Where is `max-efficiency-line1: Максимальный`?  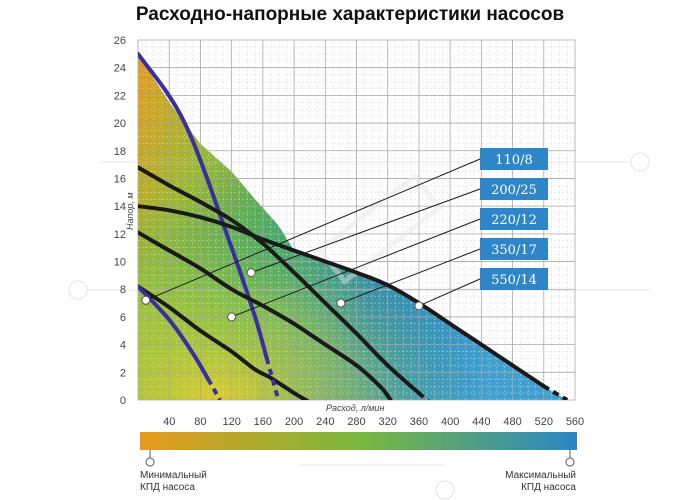 max-efficiency-line1: Максимальный is located at coordinates (540, 475).